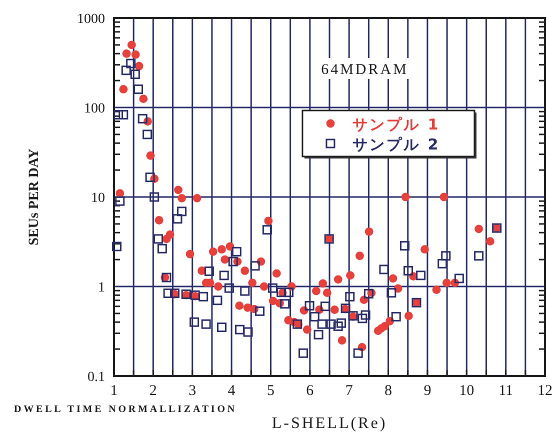 This screenshot has height=437, width=552. I want to click on x-tick-label: 8, so click(388, 391).